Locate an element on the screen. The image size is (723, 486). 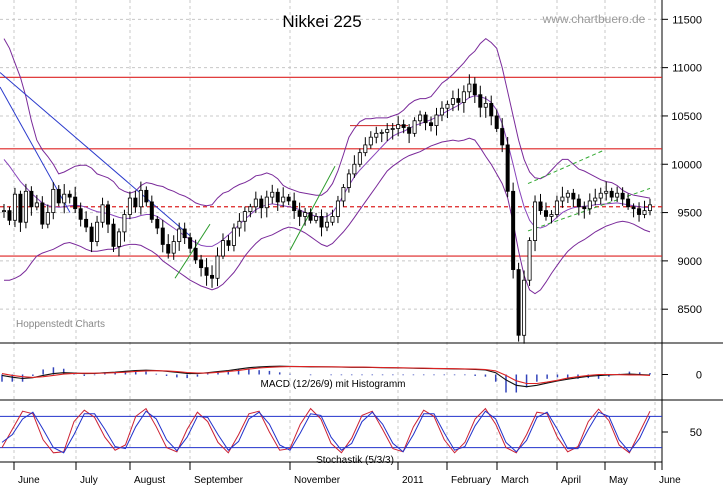
x-tick-label: February is located at coordinates (471, 480).